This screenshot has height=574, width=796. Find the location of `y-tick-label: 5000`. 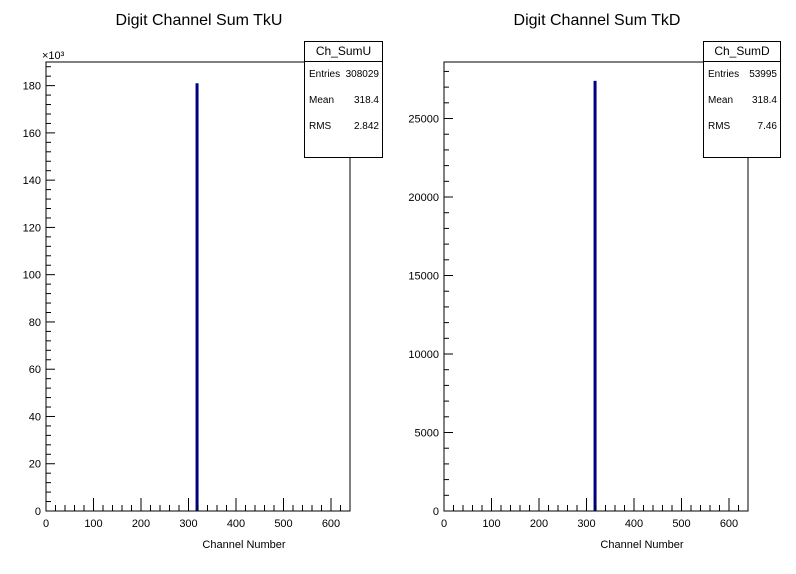

y-tick-label: 5000 is located at coordinates (427, 434).